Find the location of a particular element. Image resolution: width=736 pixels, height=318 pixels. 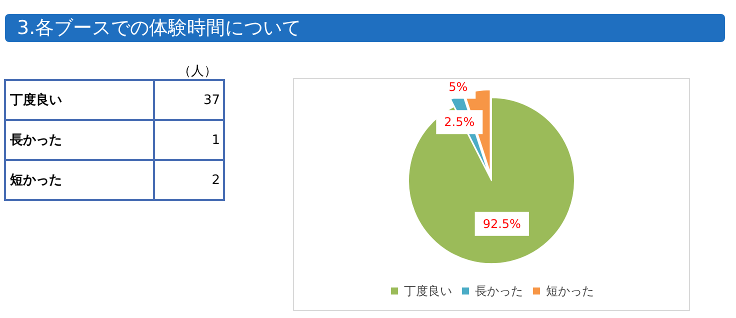

legend-label: 長かった is located at coordinates (499, 291).